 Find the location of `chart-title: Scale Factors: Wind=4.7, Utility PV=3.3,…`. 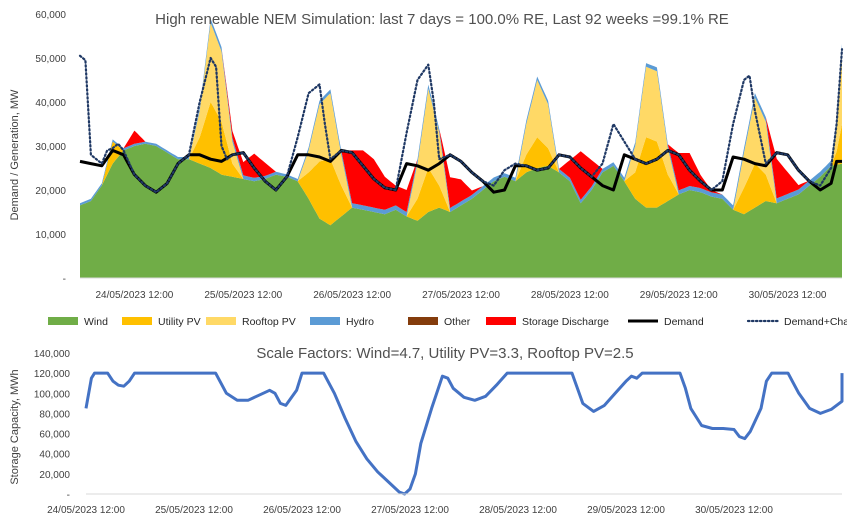

chart-title: Scale Factors: Wind=4.7, Utility PV=3.3,… is located at coordinates (444, 353).